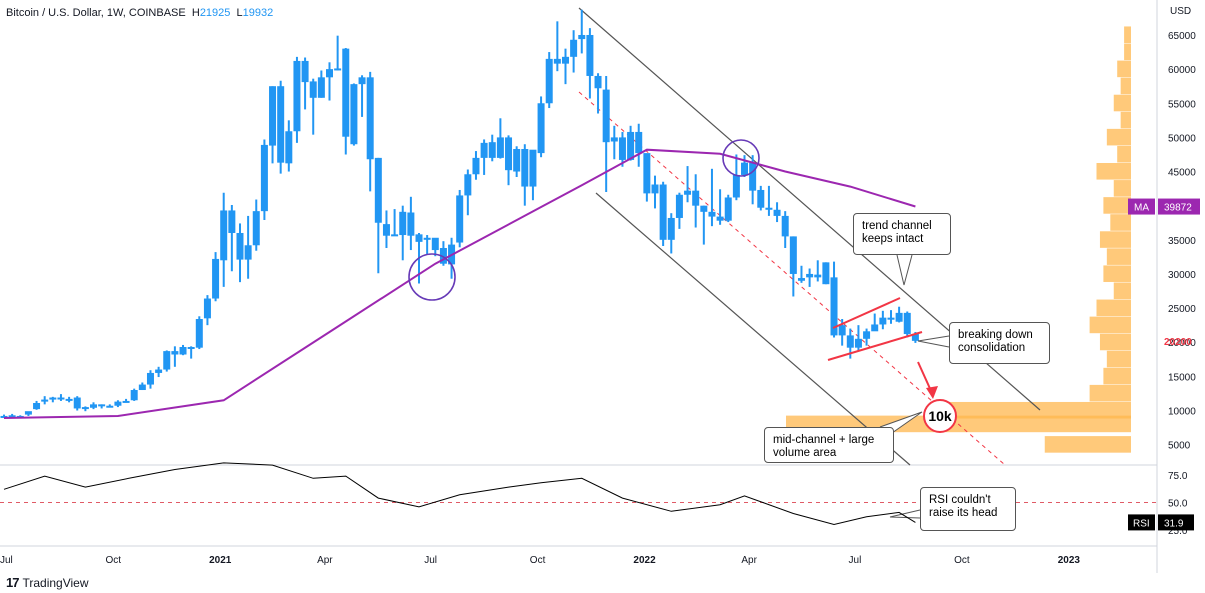  I want to click on rsi-line, so click(459, 494).